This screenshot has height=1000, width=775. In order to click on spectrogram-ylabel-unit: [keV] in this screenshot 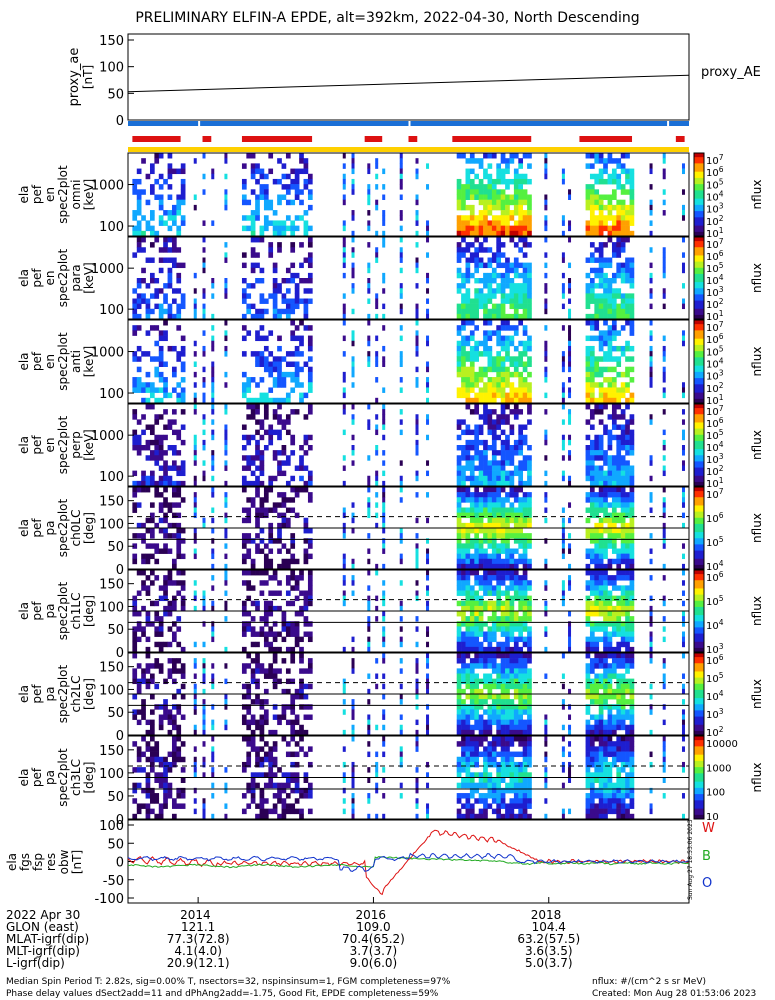, I will do `click(89, 194)`.